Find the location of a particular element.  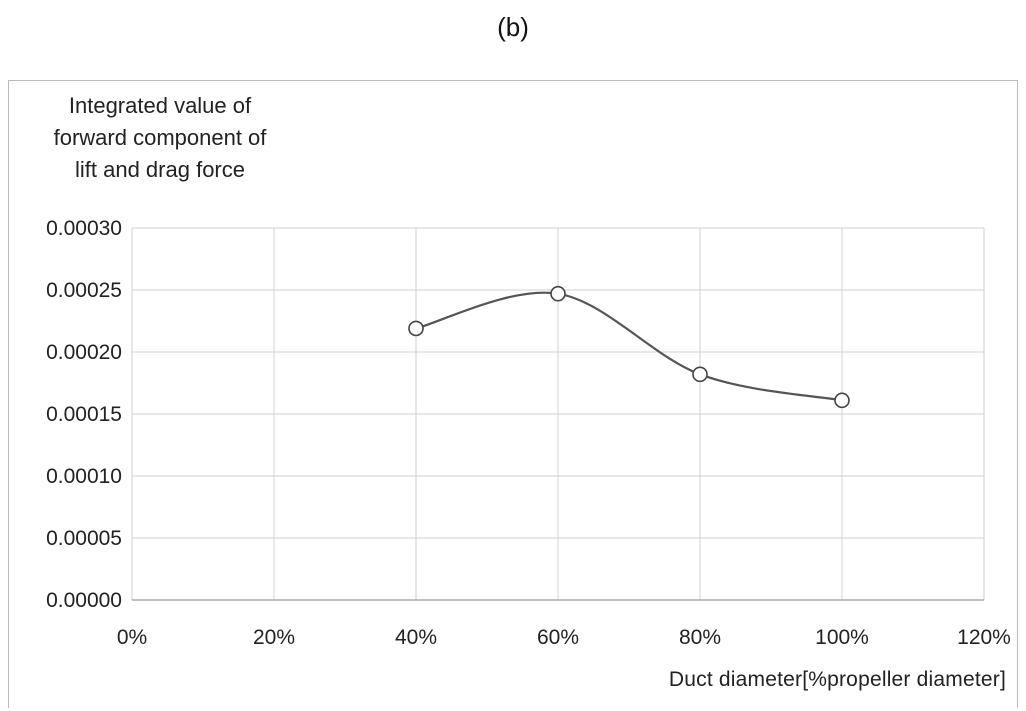

y-axis-label-line: forward component of is located at coordinates (160, 137).